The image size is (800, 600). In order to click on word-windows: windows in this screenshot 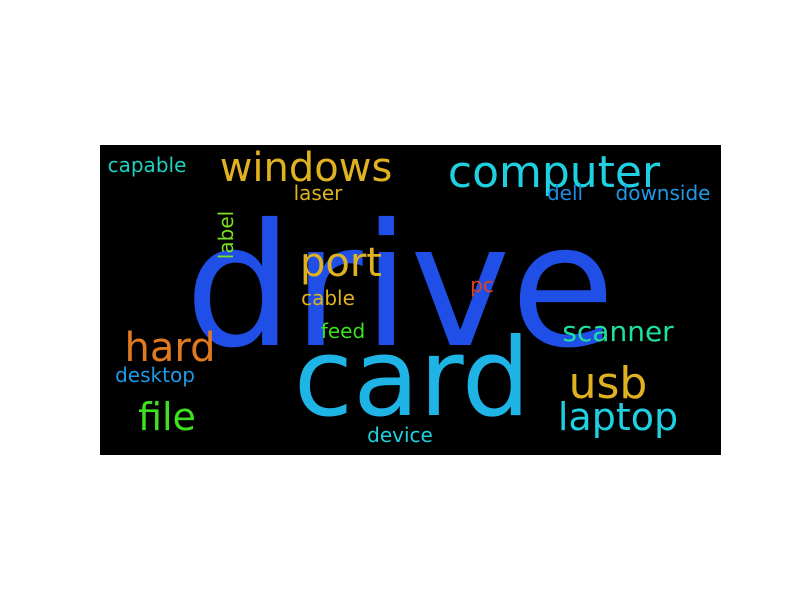, I will do `click(306, 168)`.